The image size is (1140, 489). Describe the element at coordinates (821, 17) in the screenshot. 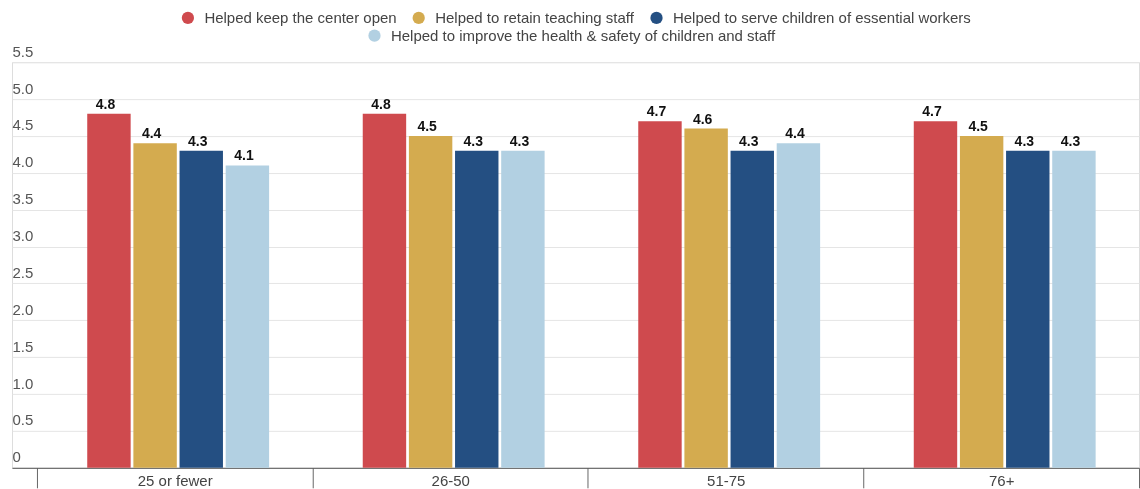

I see `legend-label: Helped to serve children of essential workers` at that location.